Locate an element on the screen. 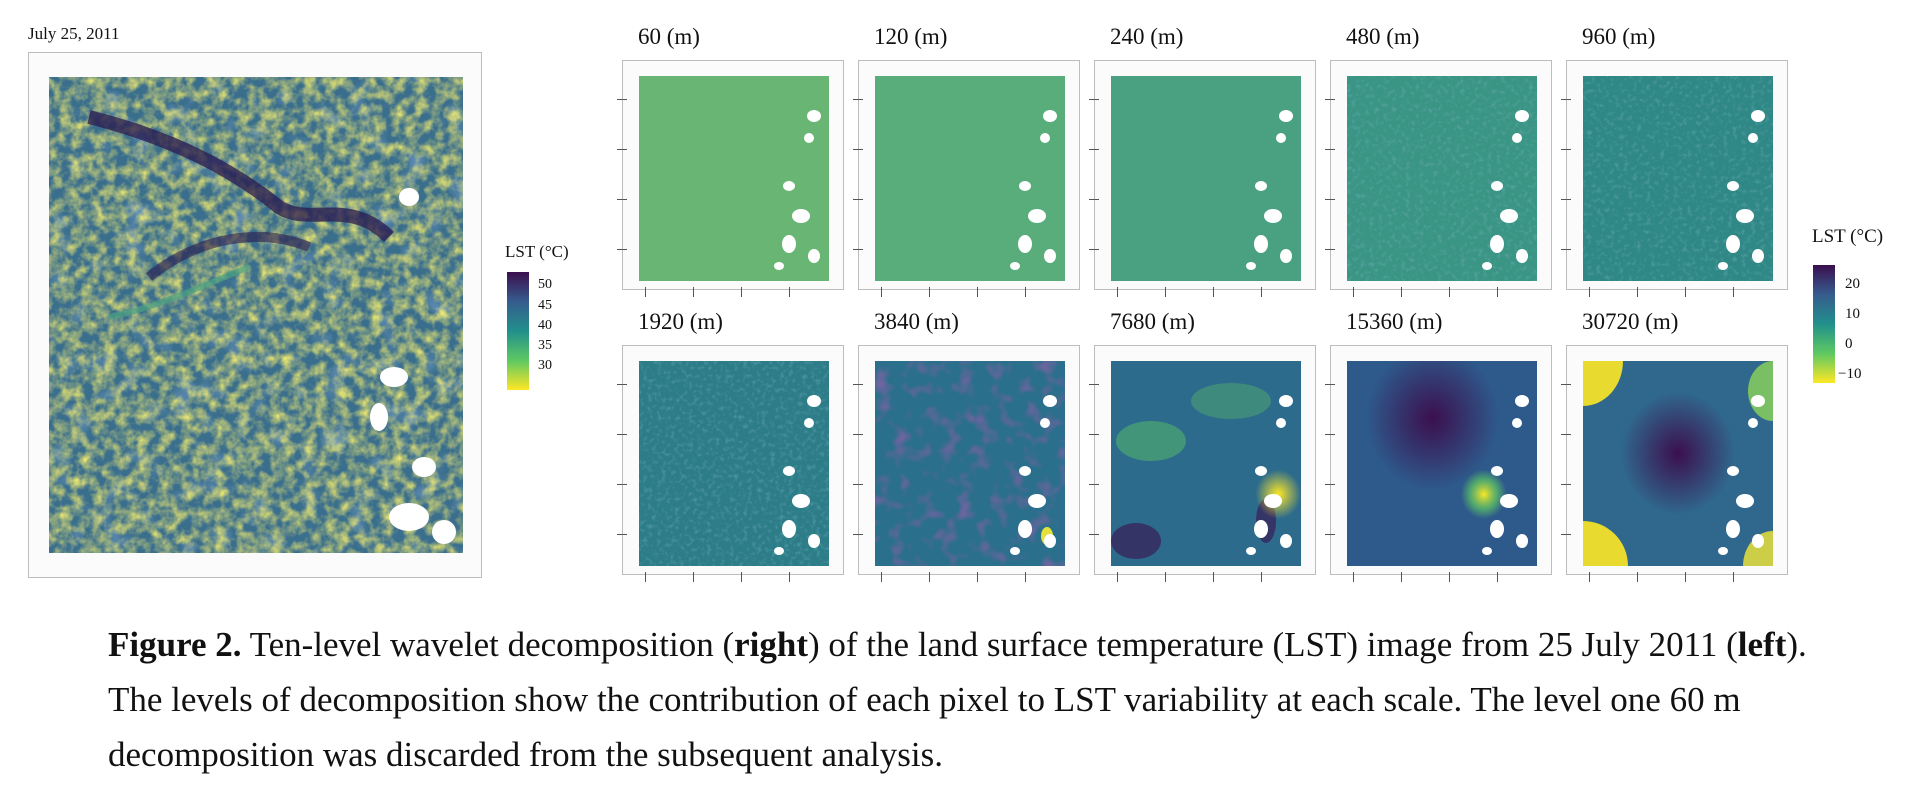 The height and width of the screenshot is (791, 1920). panel-title: 1920 (m) is located at coordinates (680, 321).